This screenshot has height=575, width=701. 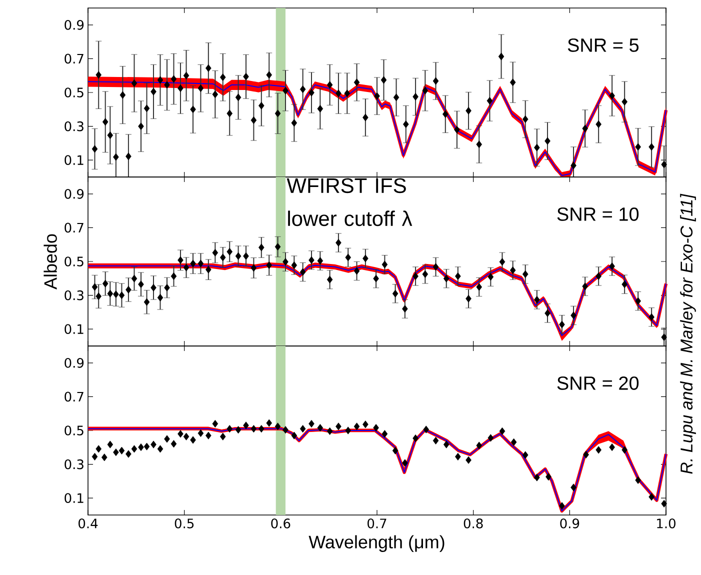 I want to click on x-tick-label: 0.5, so click(x=184, y=523).